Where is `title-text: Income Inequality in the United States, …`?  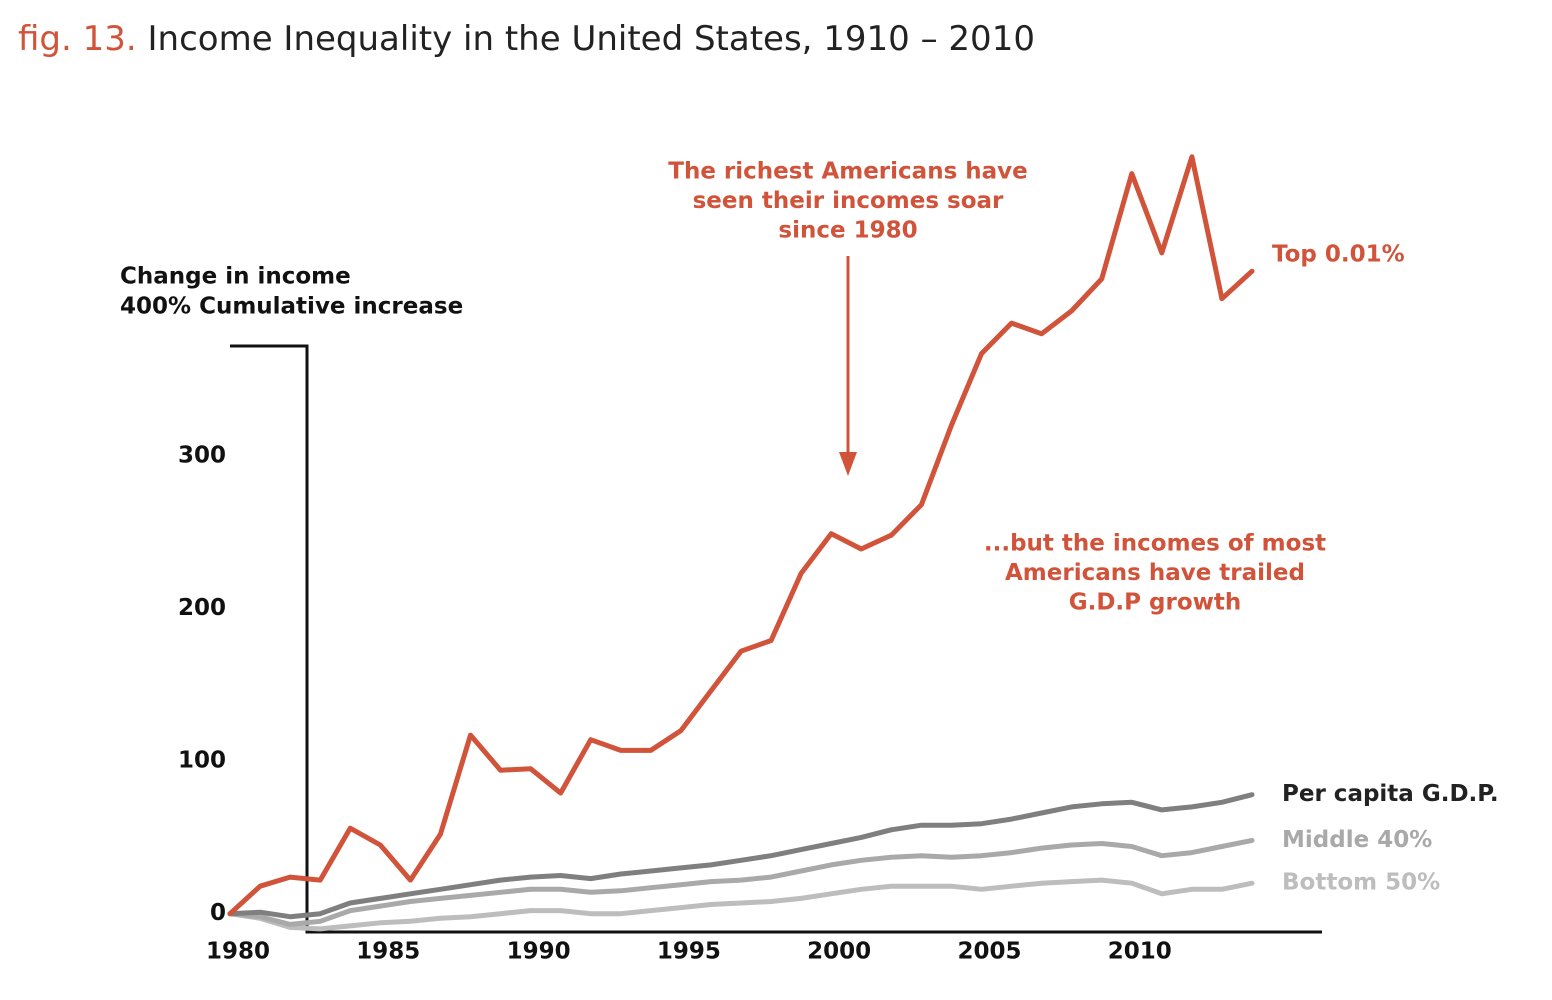 title-text: Income Inequality in the United States, … is located at coordinates (591, 39).